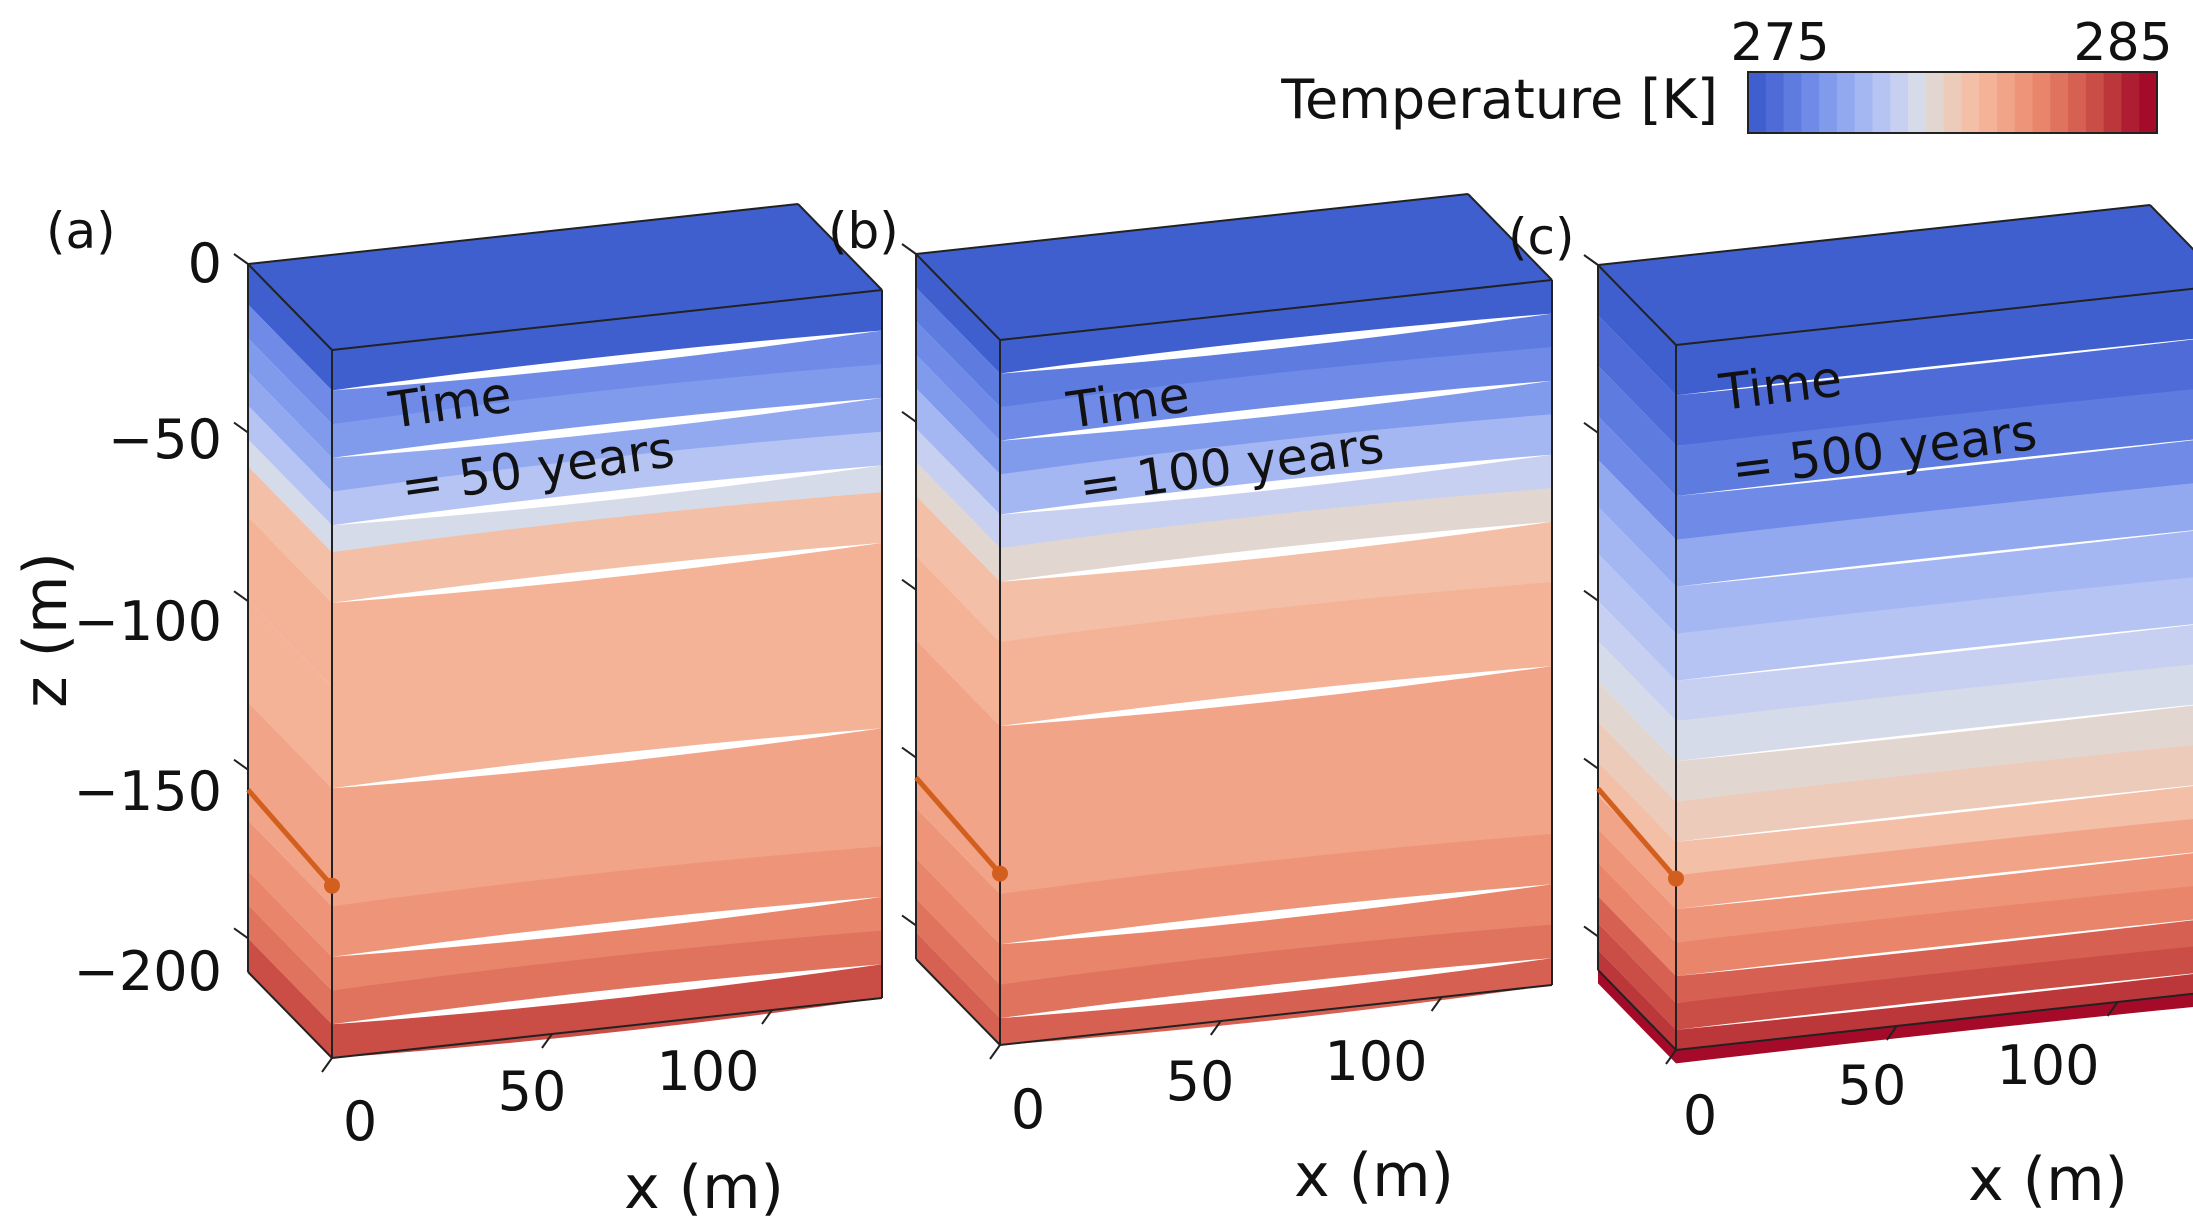 The height and width of the screenshot is (1228, 2193). What do you see at coordinates (148, 791) in the screenshot?
I see `z-tick-label: −150` at bounding box center [148, 791].